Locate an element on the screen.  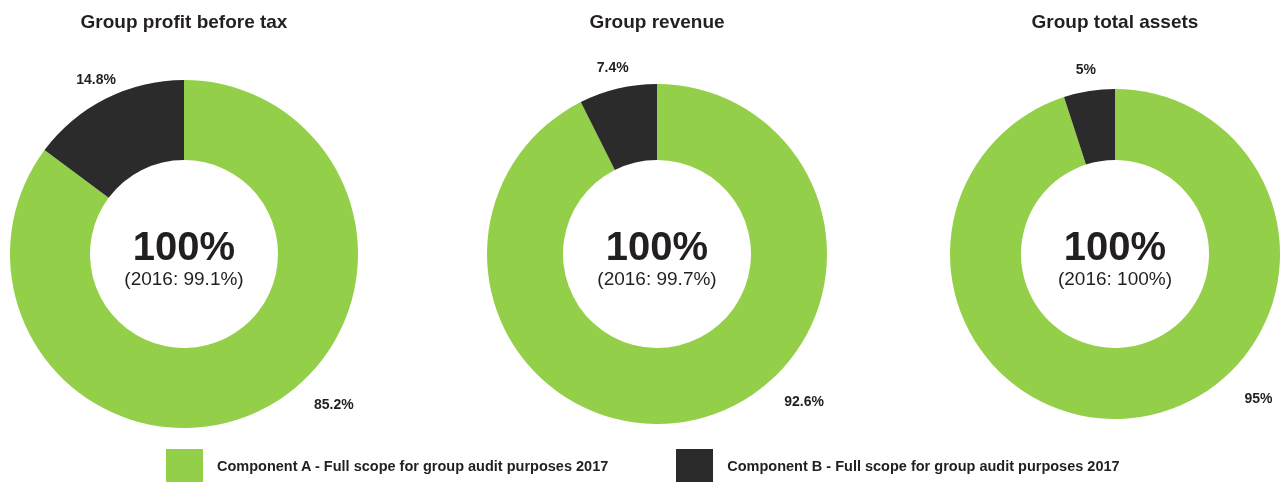
legend-label: Component A - Full scope for group audit purposes 2017 is located at coordinates (413, 465).